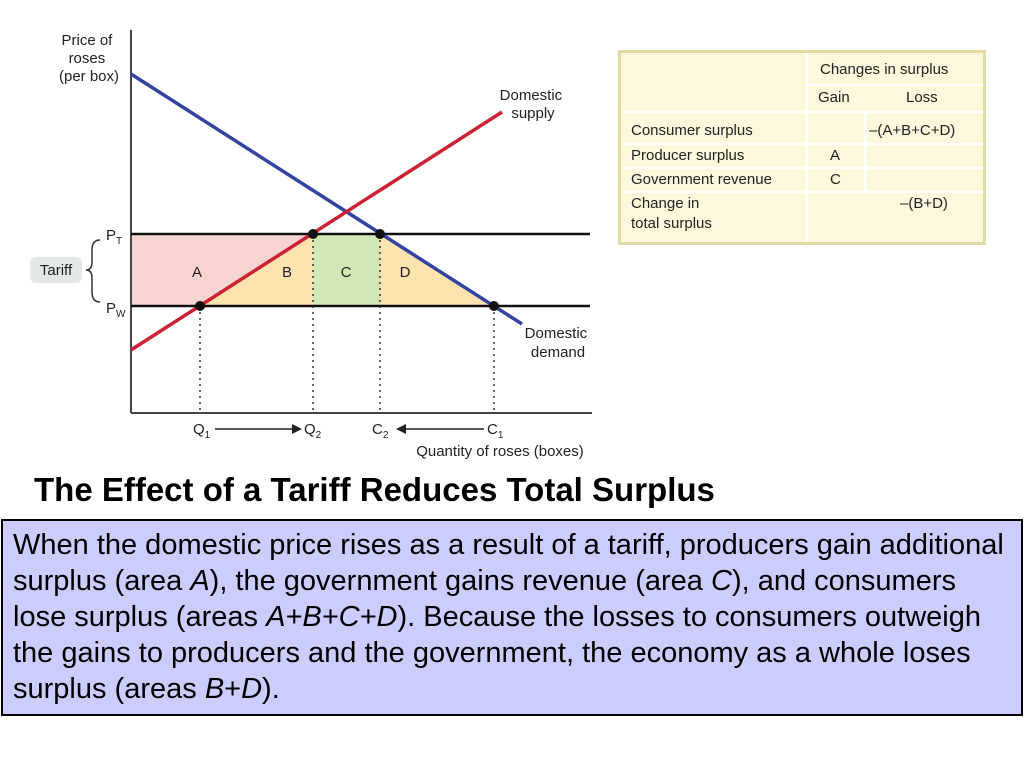 The height and width of the screenshot is (768, 1024). Describe the element at coordinates (802, 144) in the screenshot. I see `table-divider-h2` at that location.